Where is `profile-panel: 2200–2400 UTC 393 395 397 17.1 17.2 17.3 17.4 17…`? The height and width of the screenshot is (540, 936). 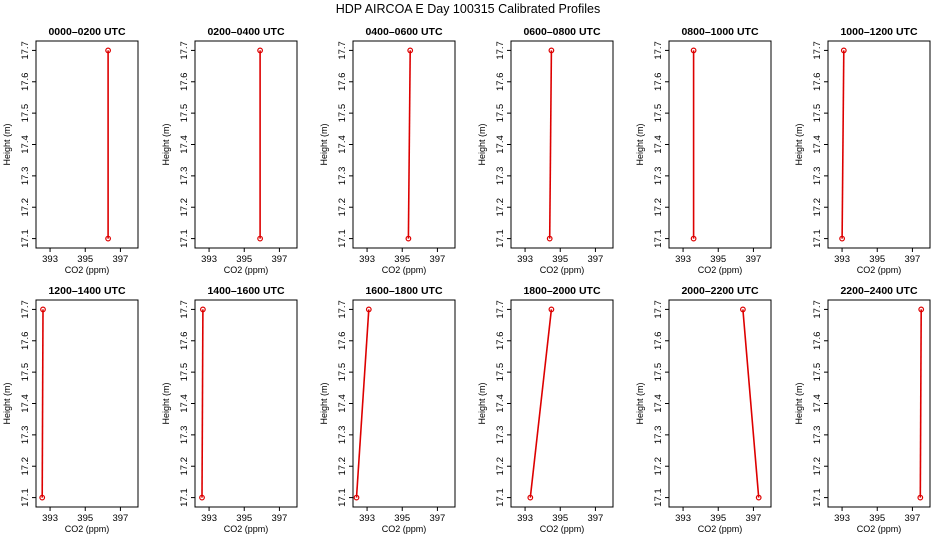 profile-panel: 2200–2400 UTC 393 395 397 17.1 17.2 17.3 17.4 17… is located at coordinates (862, 409).